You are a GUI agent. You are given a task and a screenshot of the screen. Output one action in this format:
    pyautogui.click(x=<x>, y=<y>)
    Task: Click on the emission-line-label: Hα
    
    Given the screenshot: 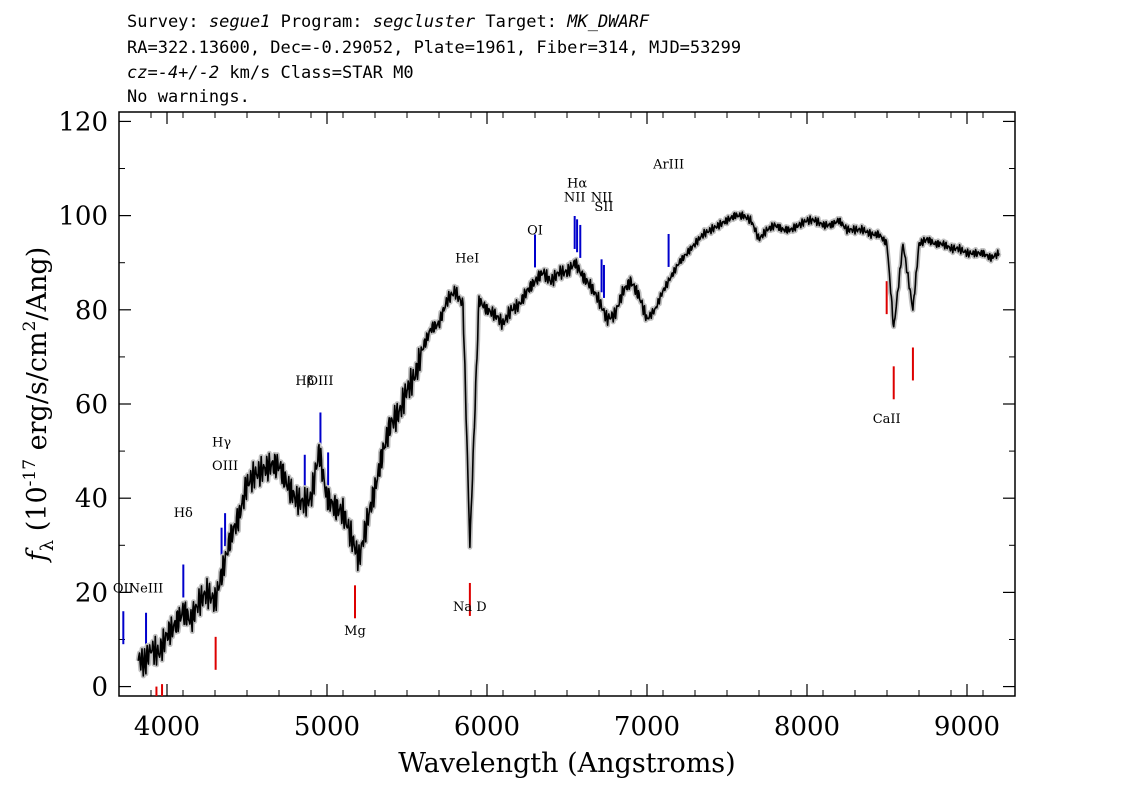 What is the action you would take?
    pyautogui.click(x=577, y=183)
    